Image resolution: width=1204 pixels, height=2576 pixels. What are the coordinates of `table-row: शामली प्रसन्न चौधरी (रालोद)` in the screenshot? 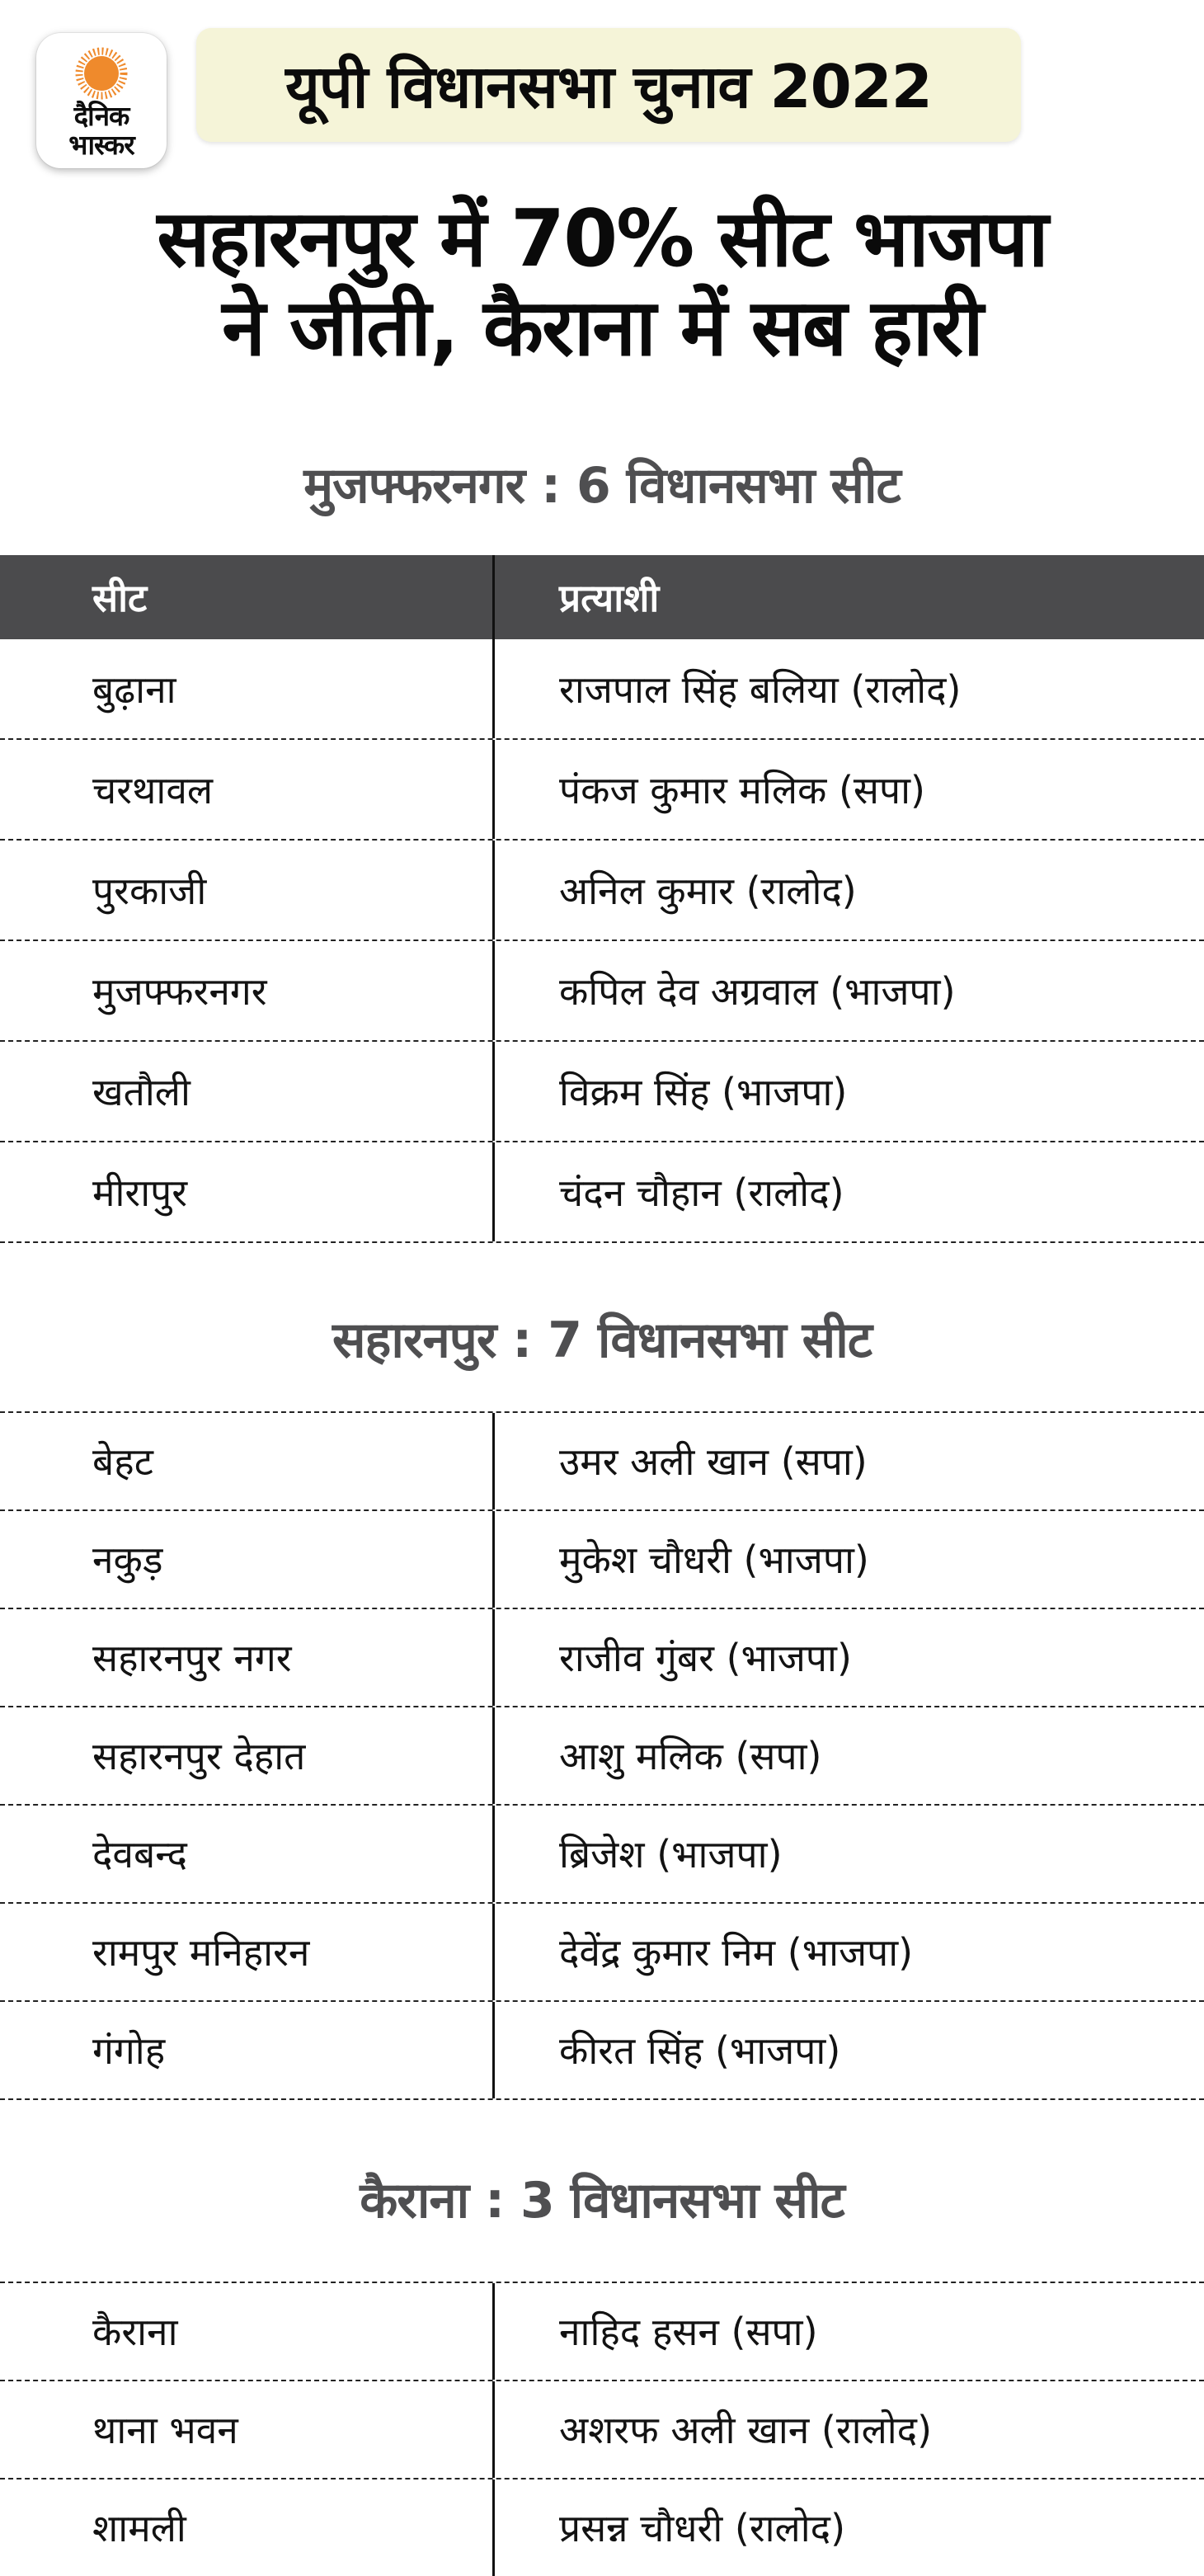 It's located at (602, 2527).